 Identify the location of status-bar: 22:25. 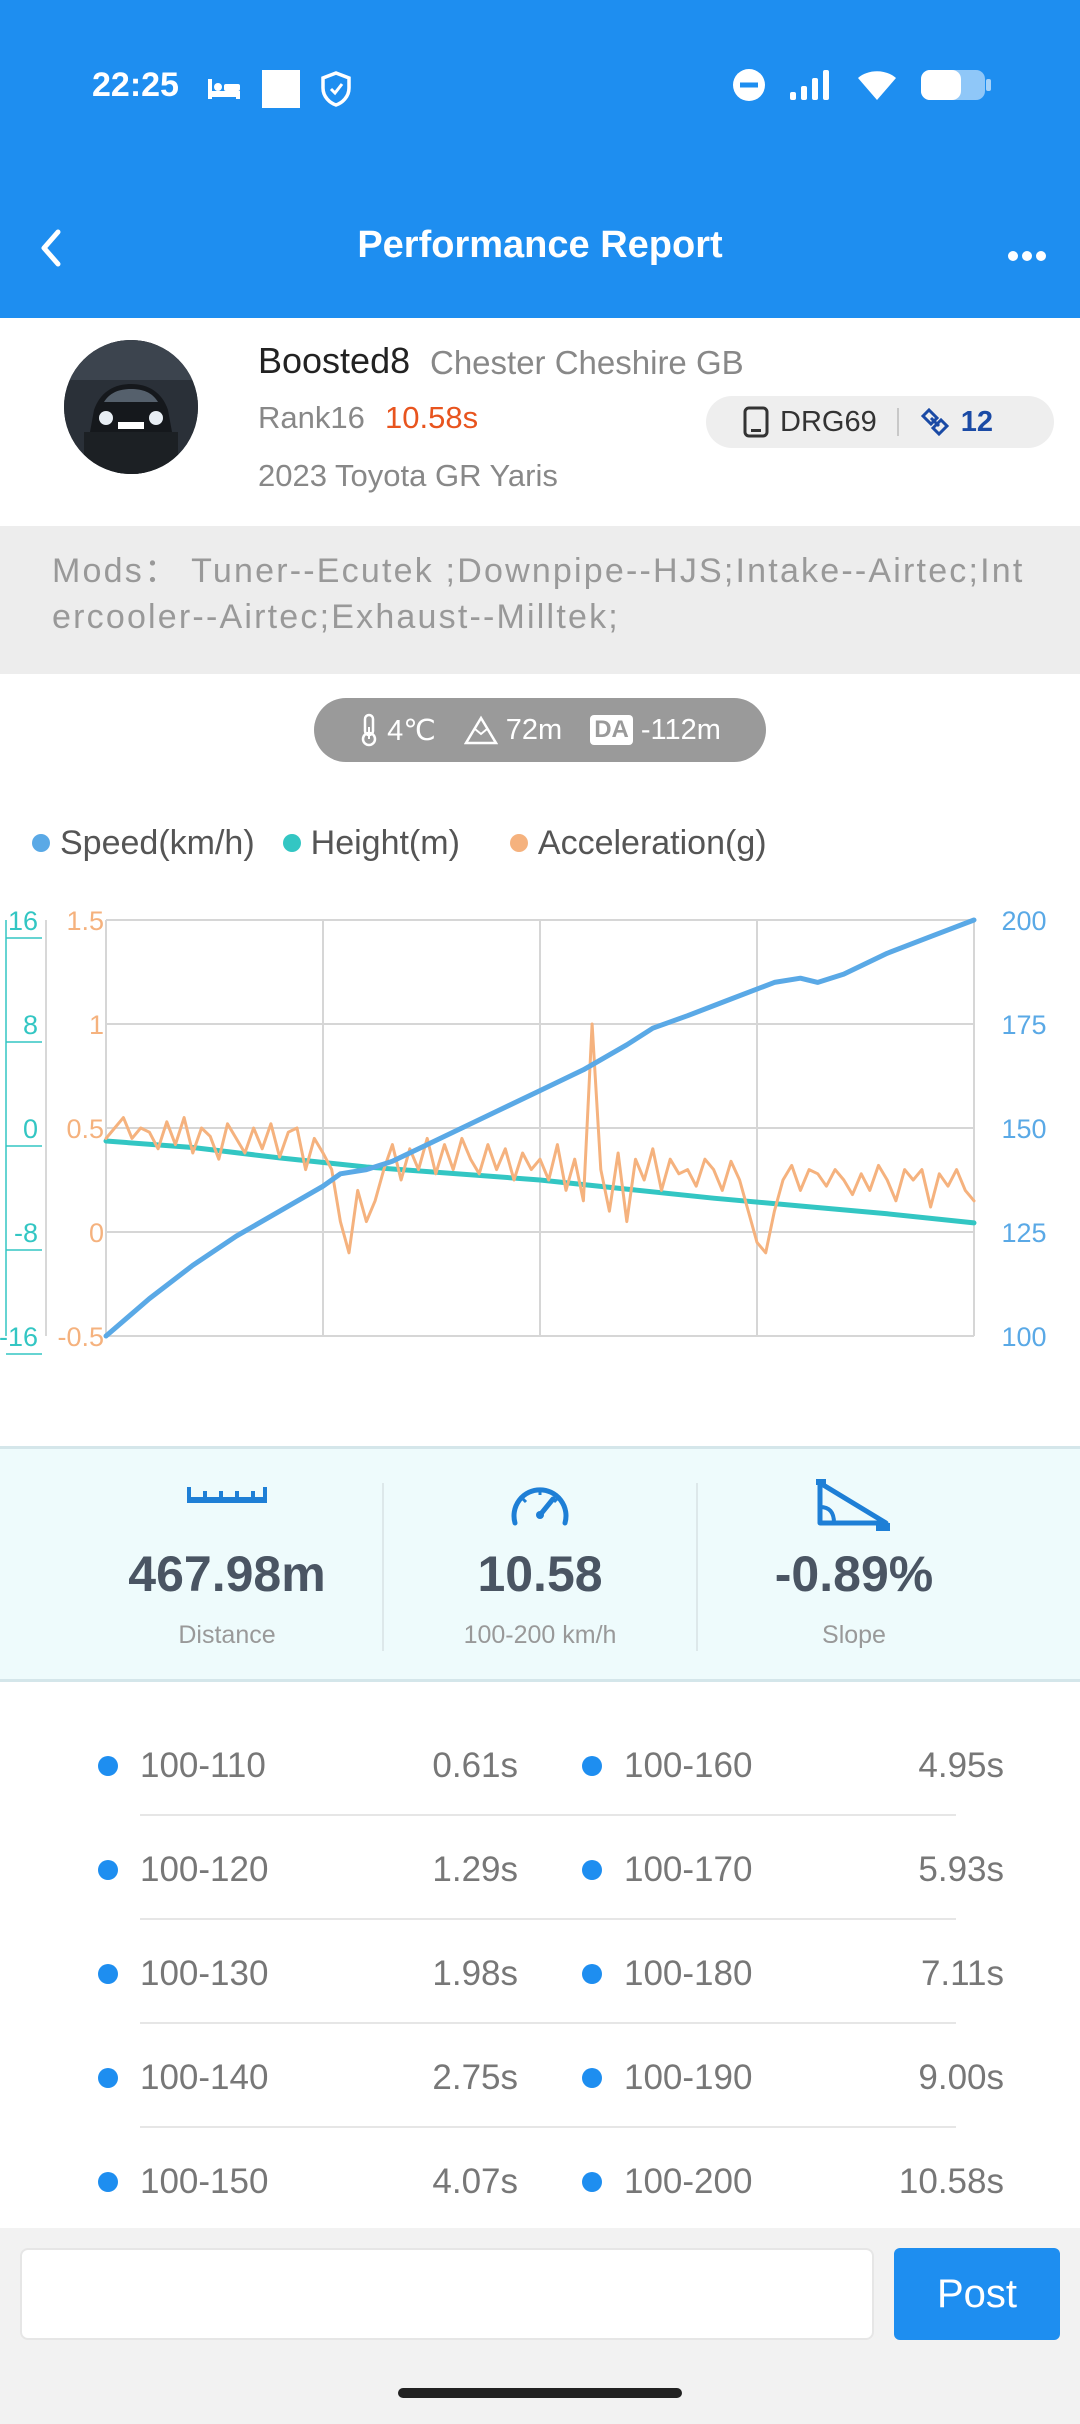
(540, 90).